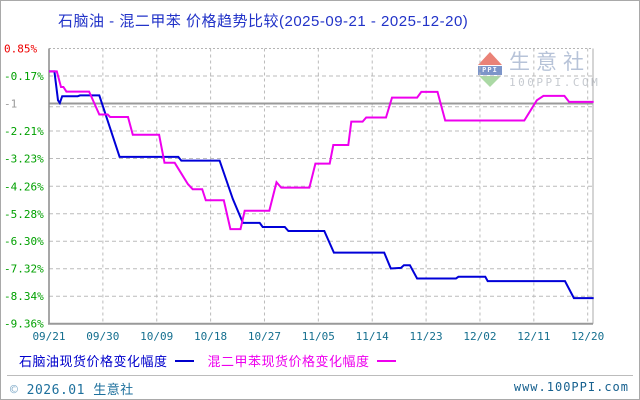  What do you see at coordinates (386, 360) in the screenshot?
I see `legend-line-swatch-xylene` at bounding box center [386, 360].